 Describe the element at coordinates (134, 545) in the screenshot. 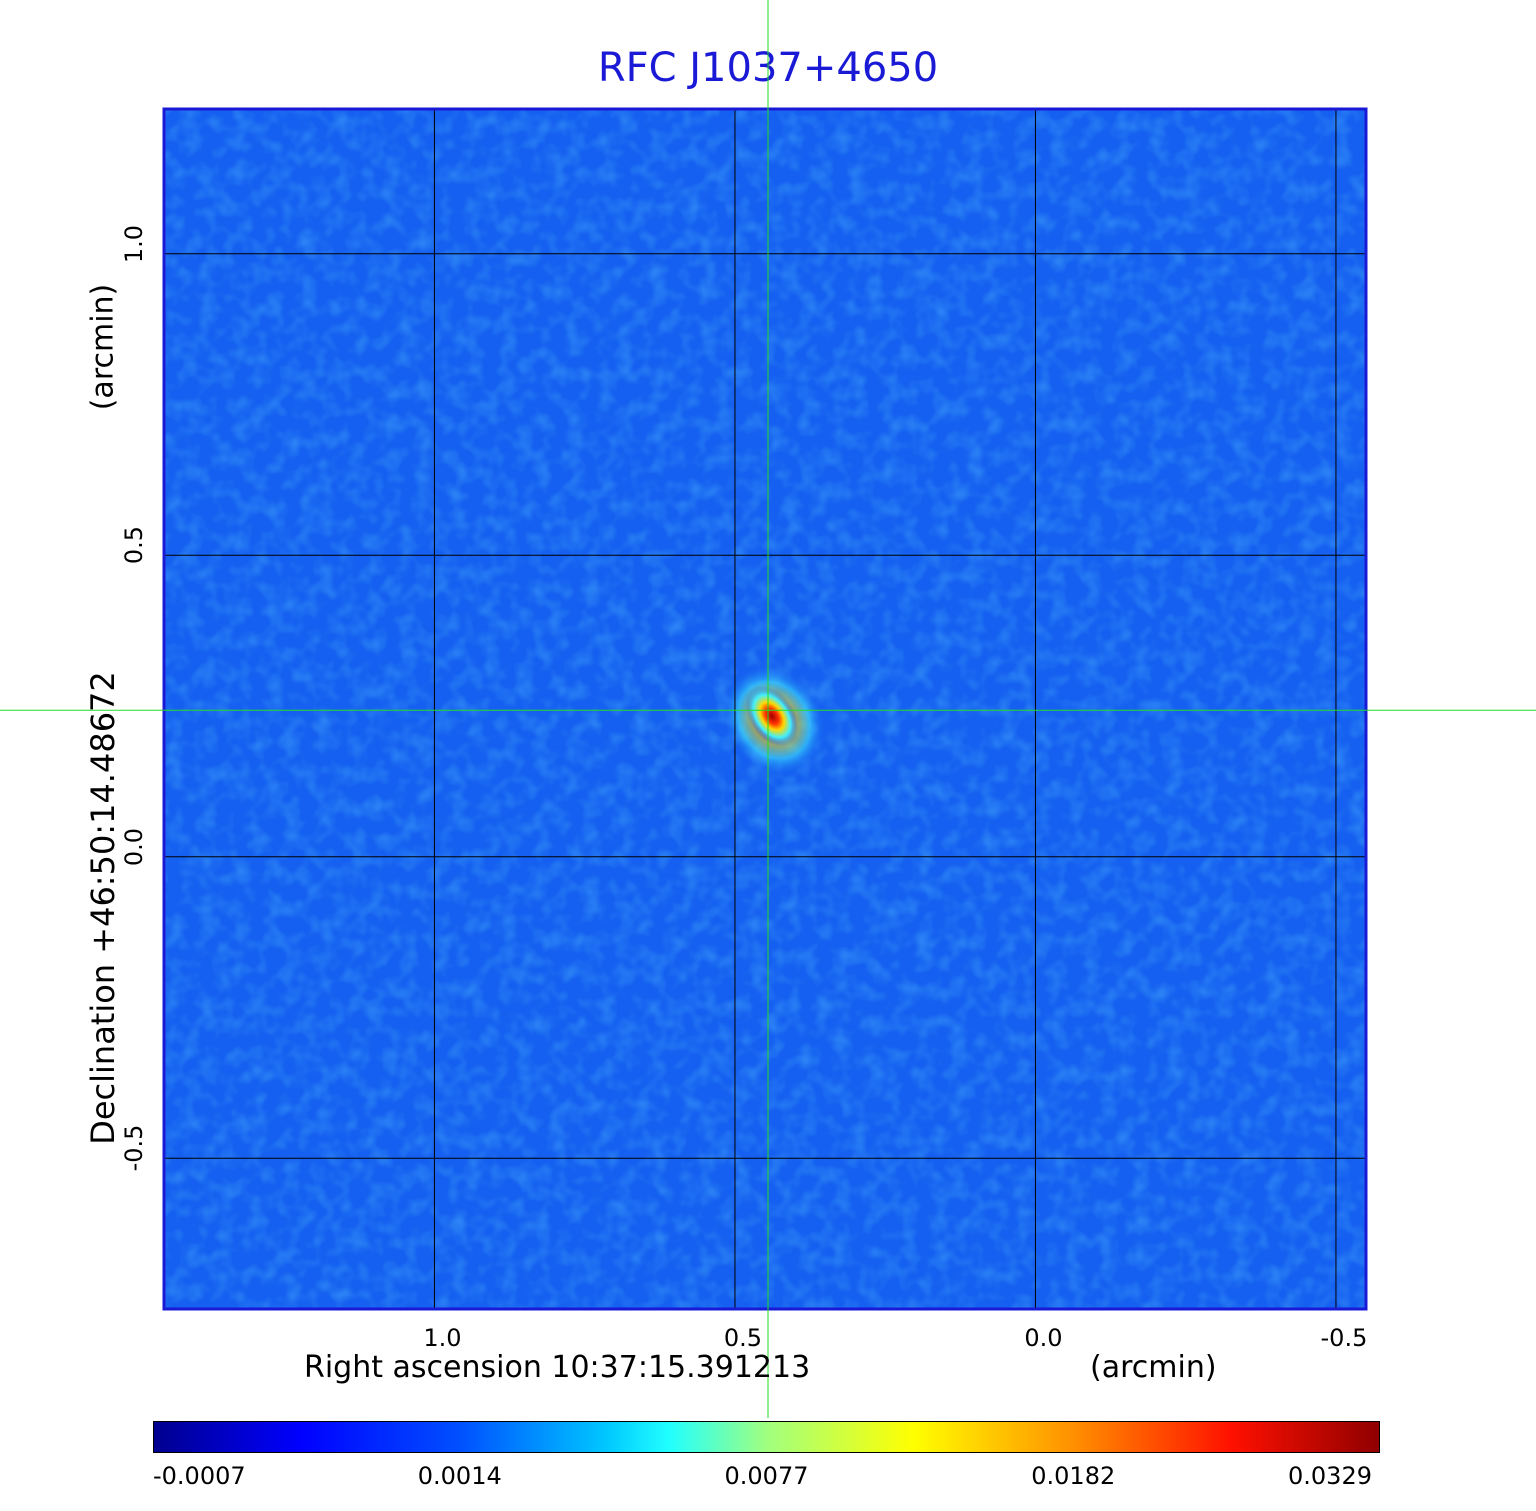

I see `y-tick-label: 0.5` at that location.